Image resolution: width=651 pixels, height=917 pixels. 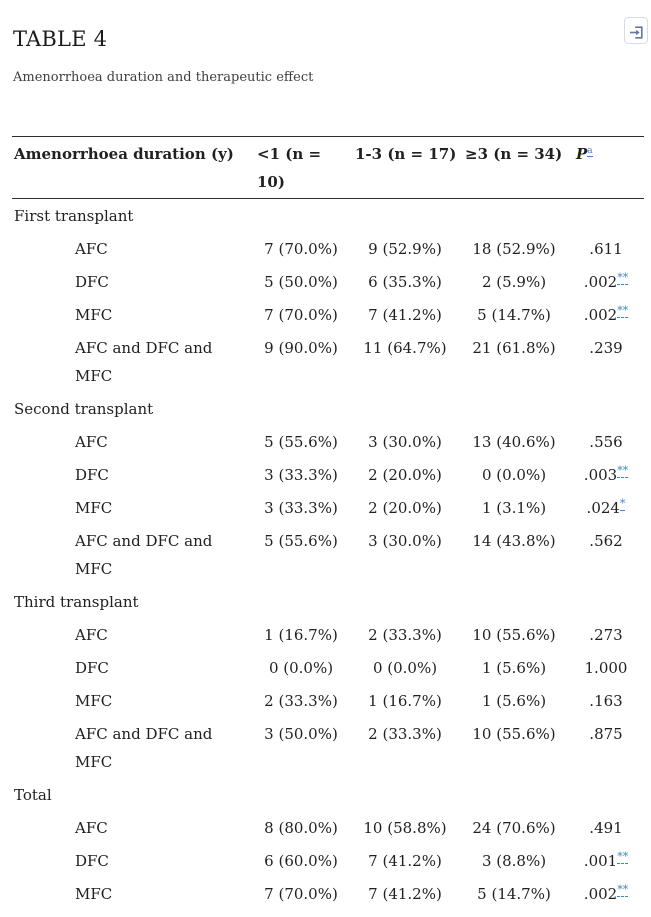 I want to click on p-value-cell: .875, so click(x=606, y=747).